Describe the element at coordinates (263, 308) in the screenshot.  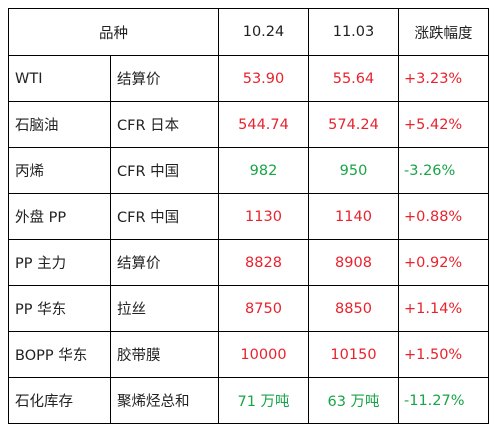
I see `row-value-1: 8750` at that location.